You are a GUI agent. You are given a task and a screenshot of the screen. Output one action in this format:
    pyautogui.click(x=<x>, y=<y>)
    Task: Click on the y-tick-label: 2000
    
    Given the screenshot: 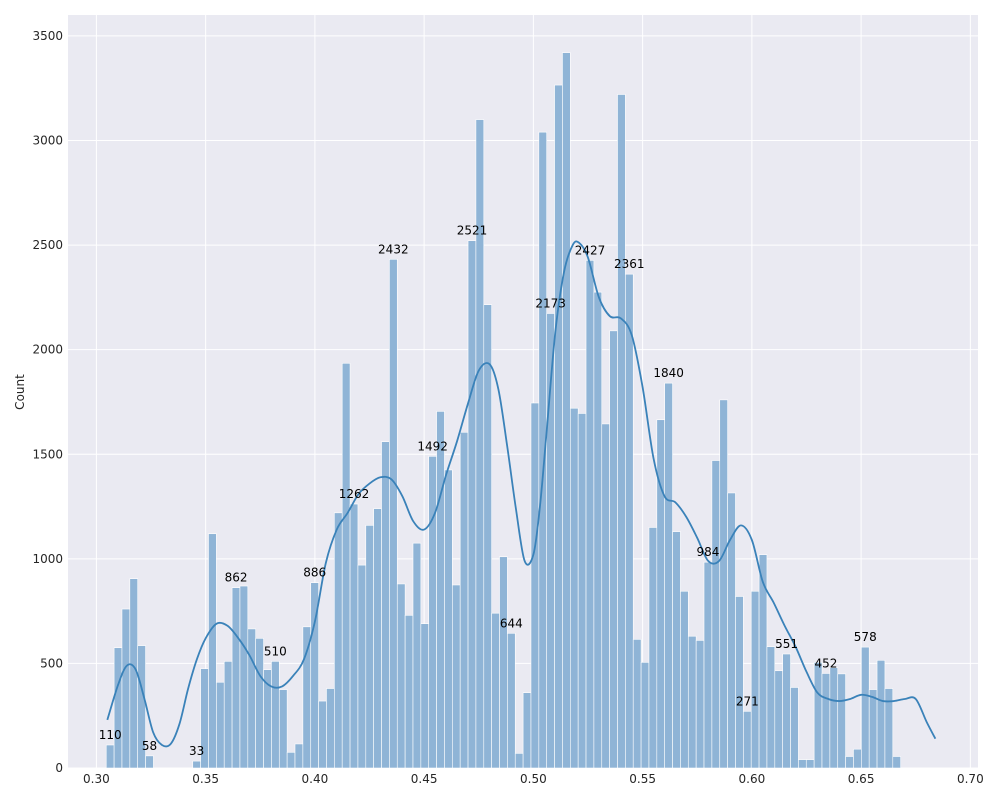 What is the action you would take?
    pyautogui.click(x=47, y=350)
    